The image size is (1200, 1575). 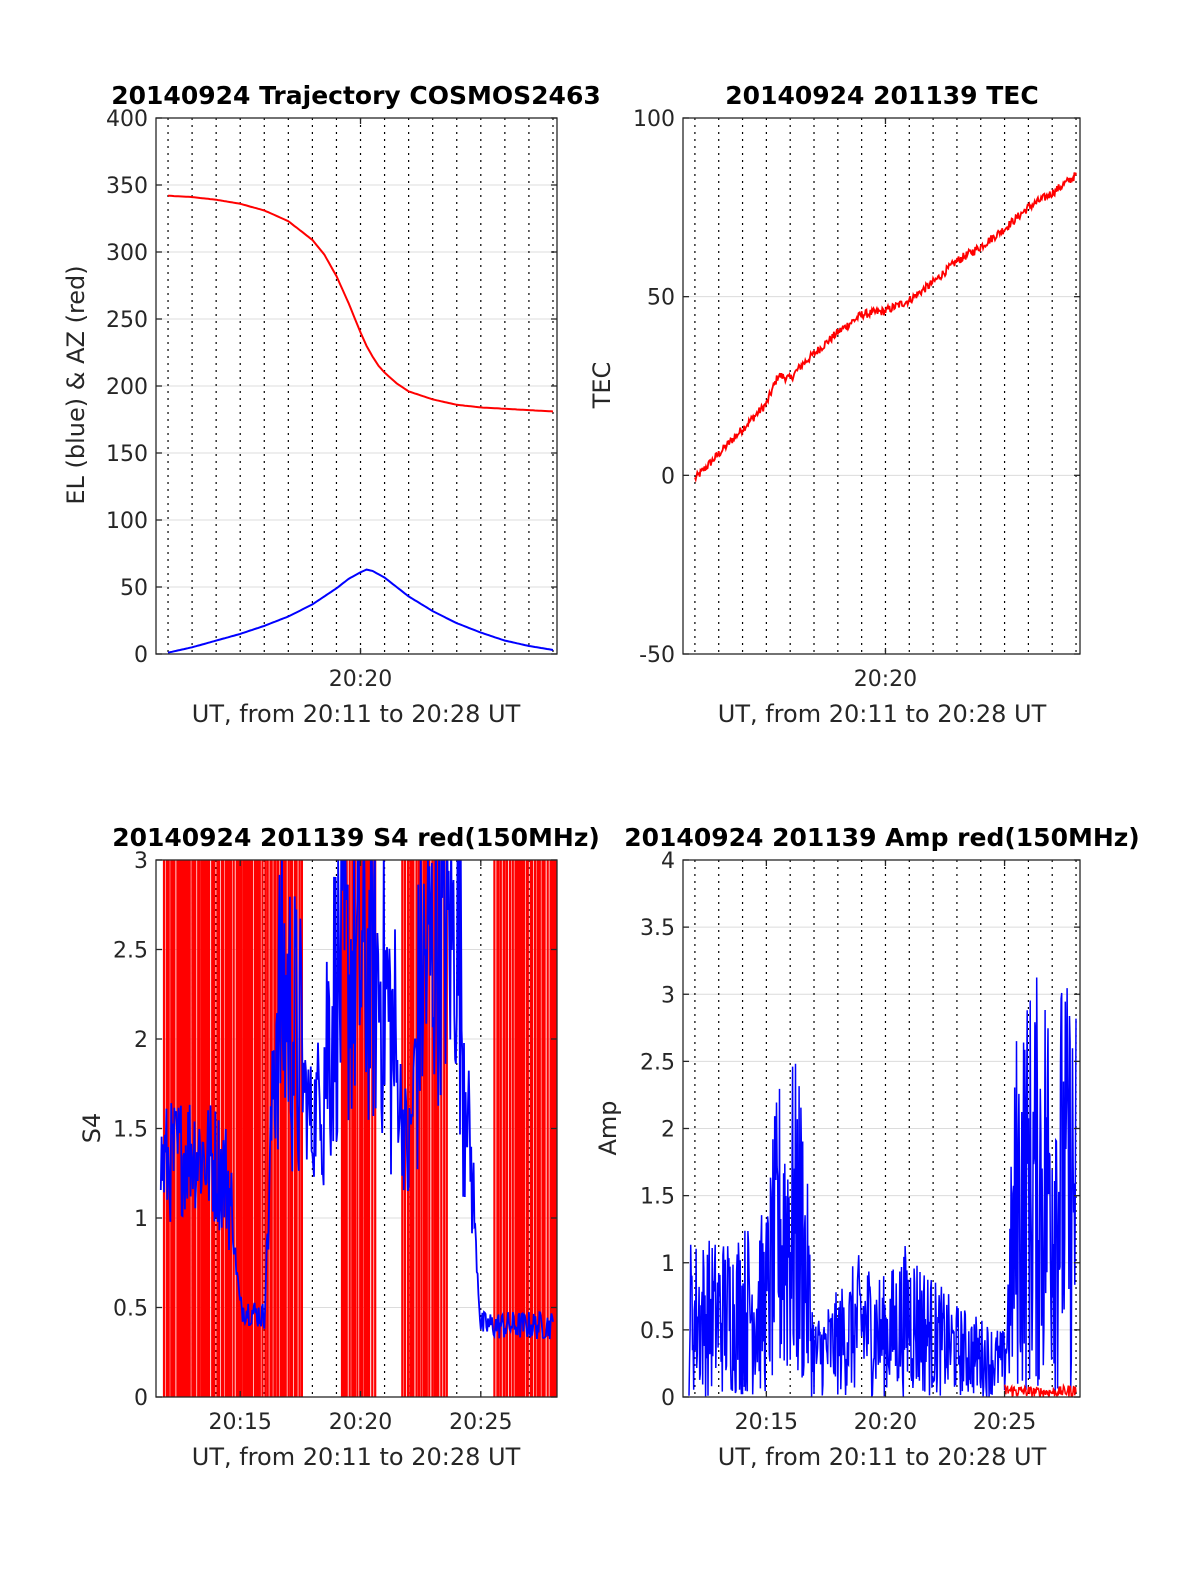 What do you see at coordinates (882, 1457) in the screenshot?
I see `amp-xlabel: UT, from 20:11 to 20:28 UT` at bounding box center [882, 1457].